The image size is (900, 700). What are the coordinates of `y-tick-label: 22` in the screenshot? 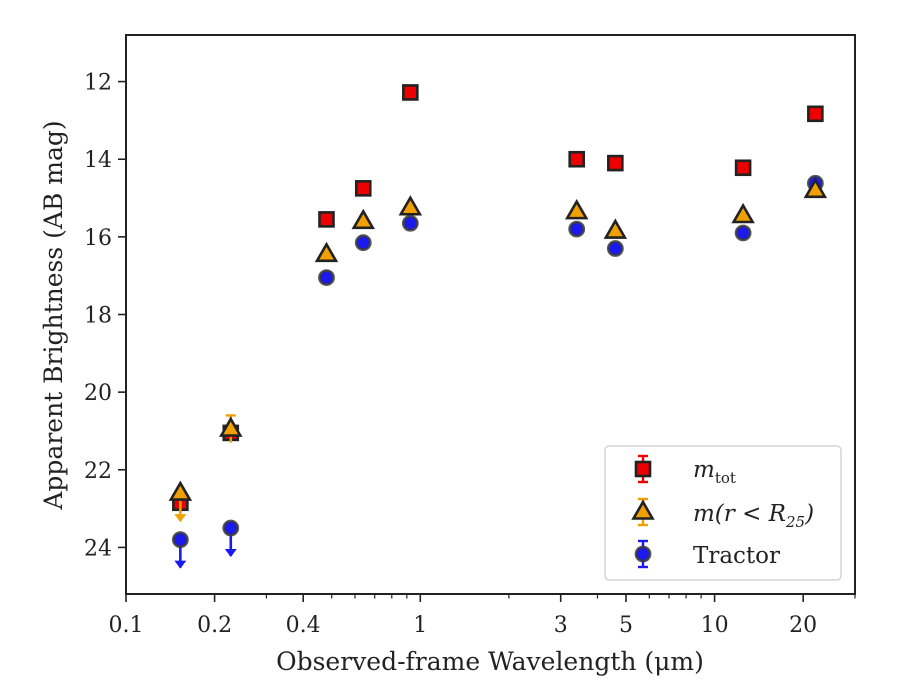 It's located at (98, 471).